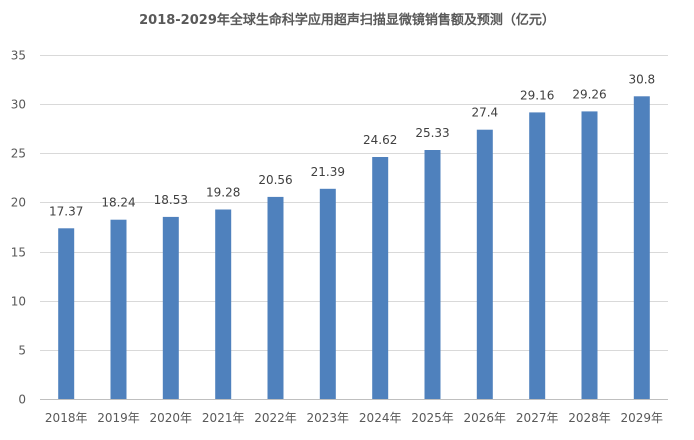  I want to click on y-tick-label: 15, so click(18, 253).